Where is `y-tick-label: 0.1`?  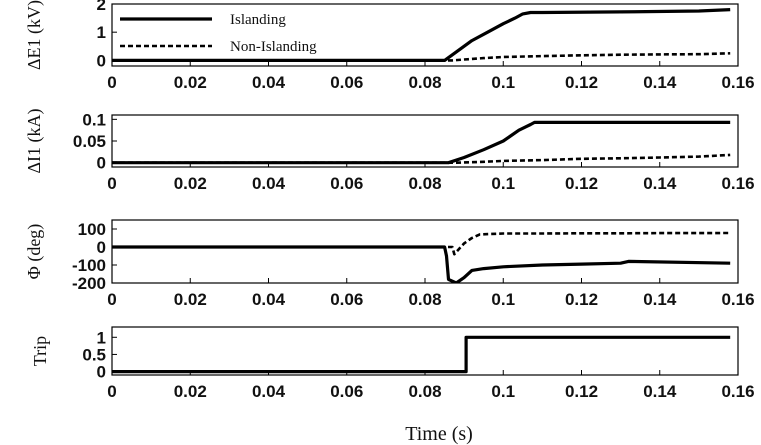 y-tick-label: 0.1 is located at coordinates (94, 119).